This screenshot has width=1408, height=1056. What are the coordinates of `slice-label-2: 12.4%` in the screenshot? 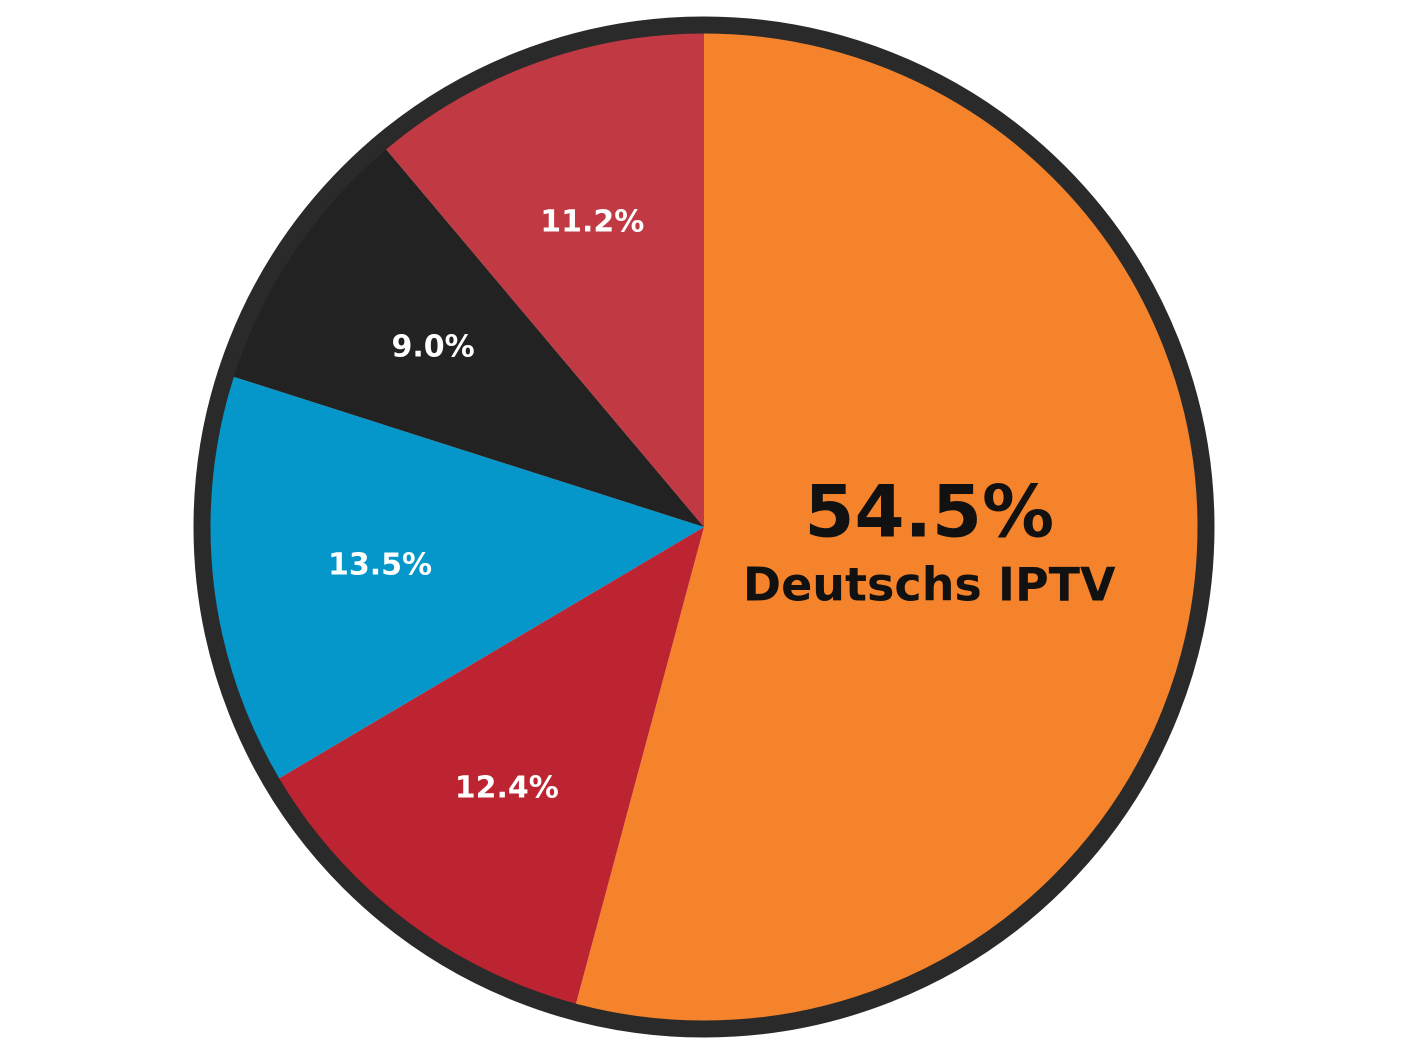 It's located at (507, 788).